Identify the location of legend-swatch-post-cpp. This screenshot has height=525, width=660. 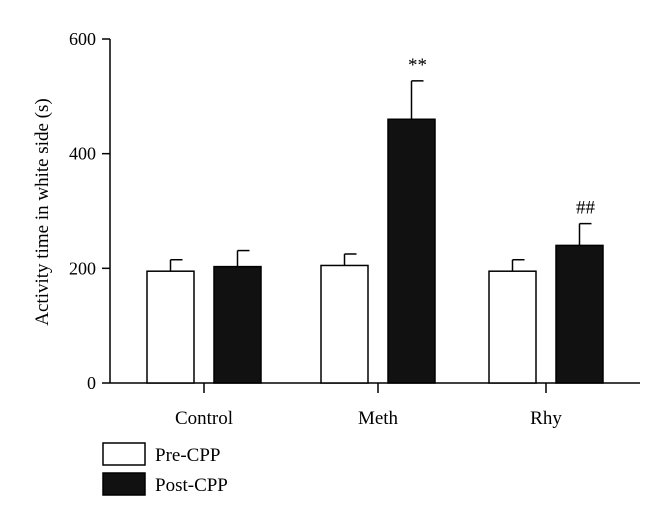
(124, 484).